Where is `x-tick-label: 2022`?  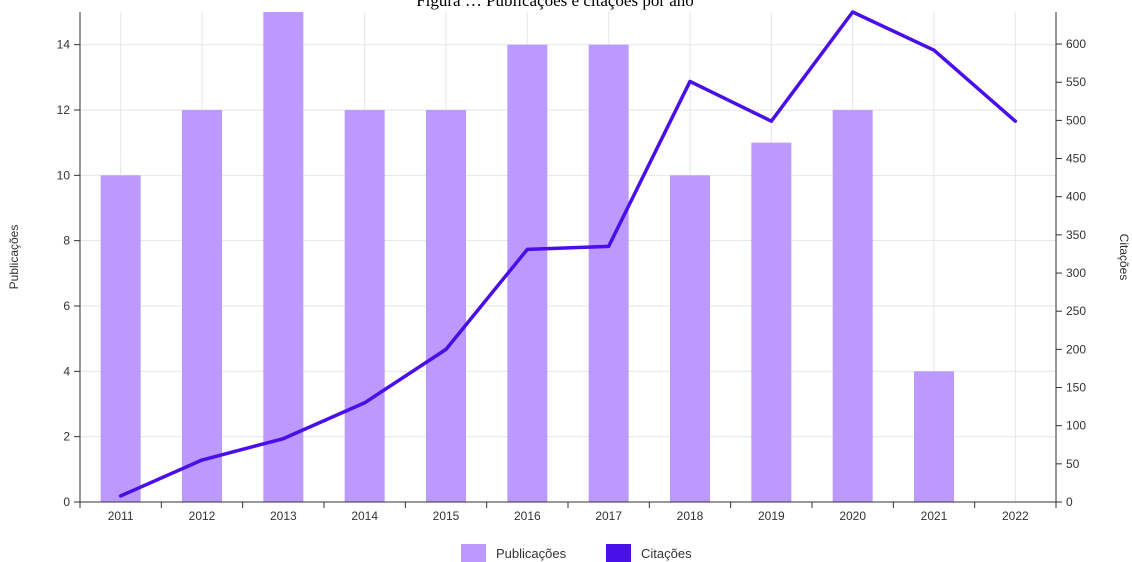 x-tick-label: 2022 is located at coordinates (1015, 516).